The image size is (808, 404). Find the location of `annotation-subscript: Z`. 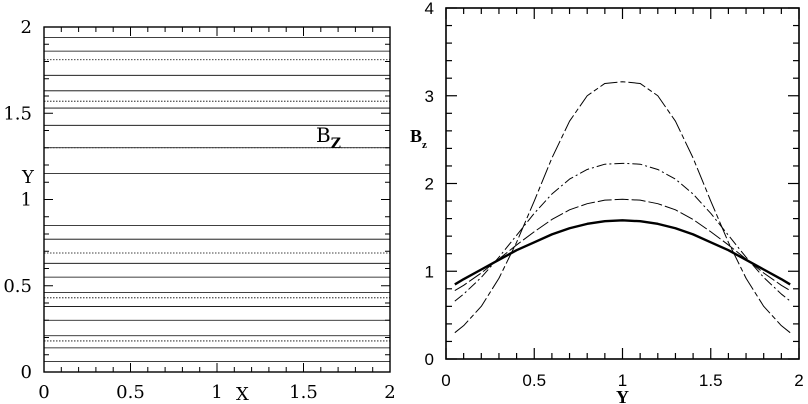

annotation-subscript: Z is located at coordinates (336, 144).